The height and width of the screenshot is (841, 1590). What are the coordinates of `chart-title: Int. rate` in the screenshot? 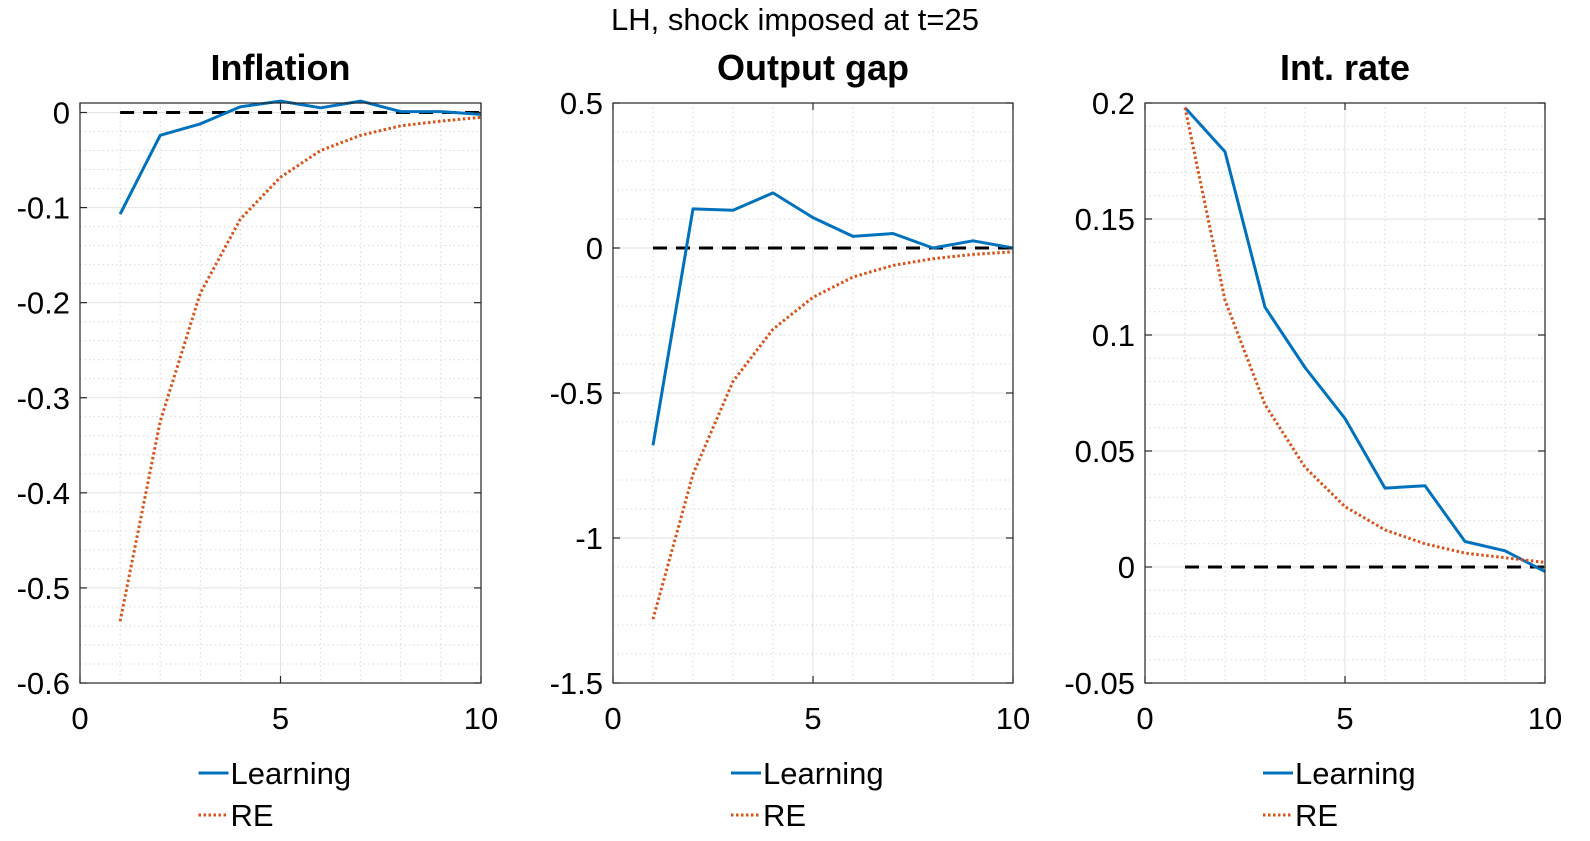 It's located at (1345, 67).